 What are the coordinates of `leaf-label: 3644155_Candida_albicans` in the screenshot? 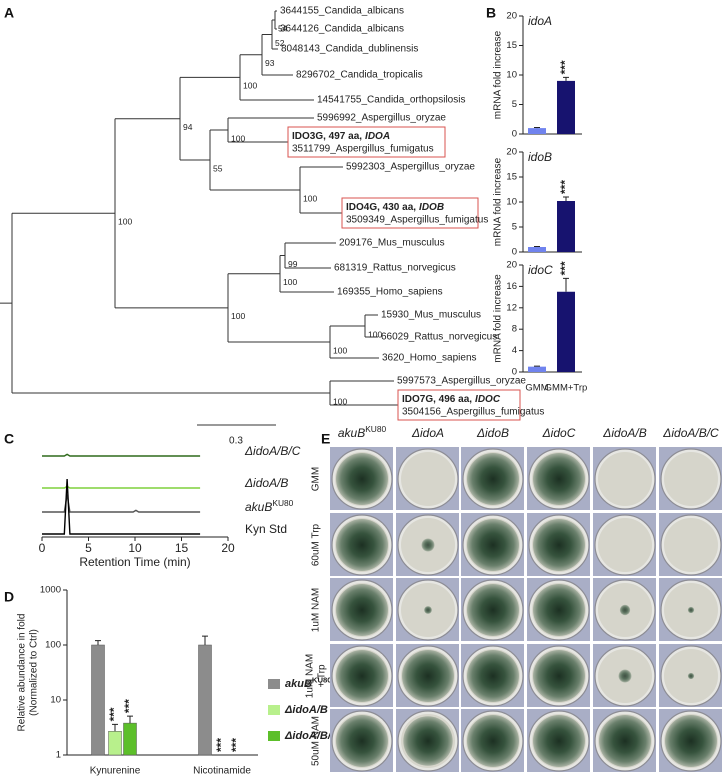 It's located at (342, 11).